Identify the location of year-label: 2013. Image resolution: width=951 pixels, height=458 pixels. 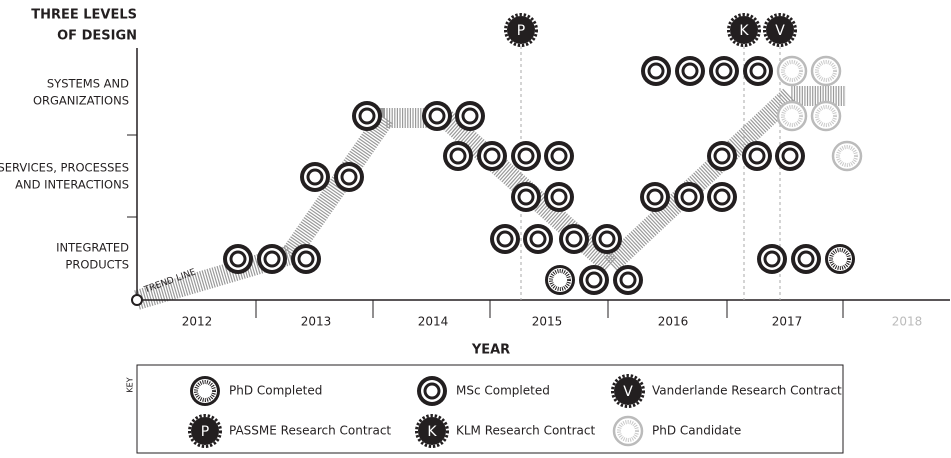
(316, 322).